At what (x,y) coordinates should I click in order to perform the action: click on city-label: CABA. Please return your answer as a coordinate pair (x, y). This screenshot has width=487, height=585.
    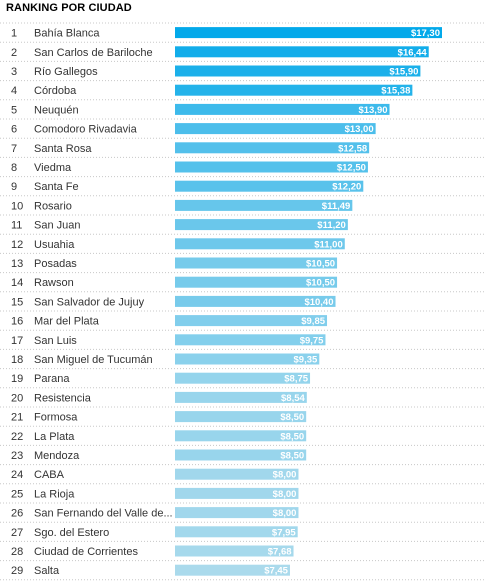
    Looking at the image, I should click on (49, 475).